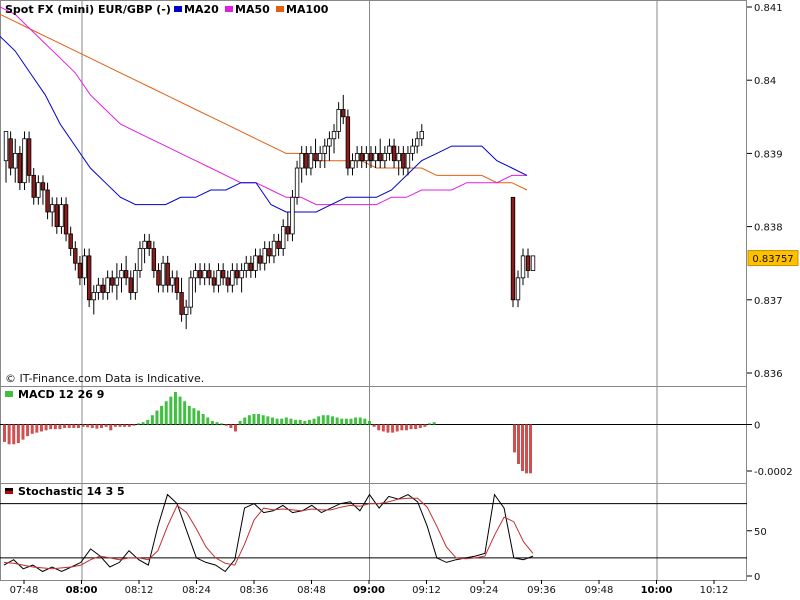  I want to click on price-tick-label: 0.837, so click(768, 301).